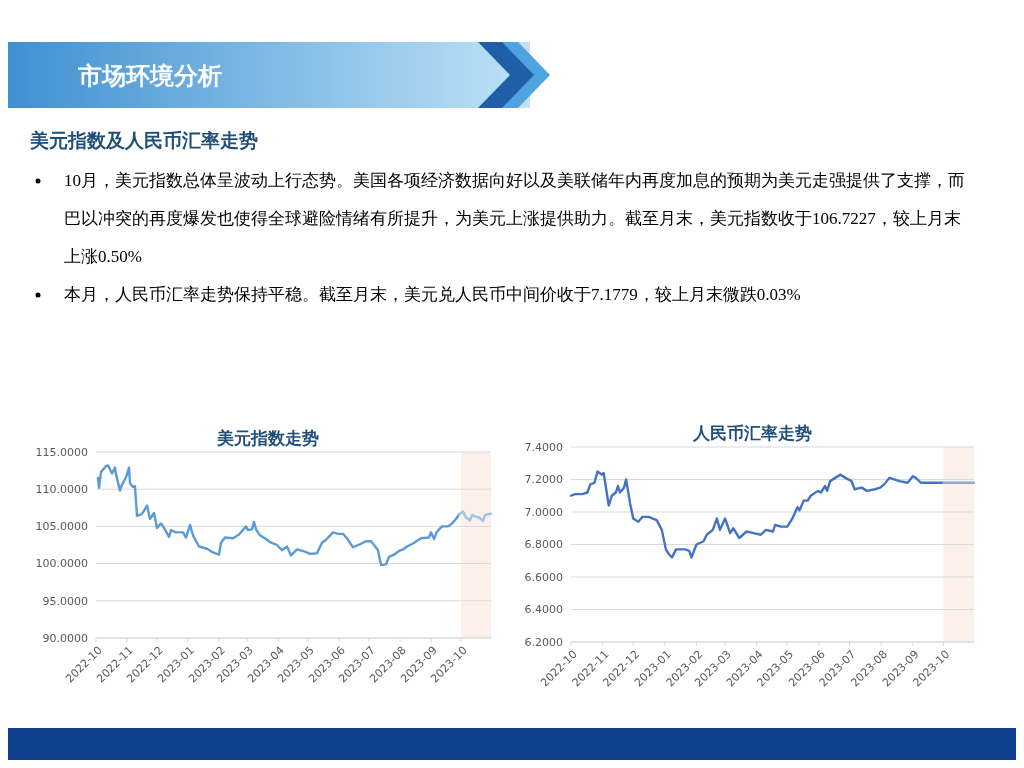 The height and width of the screenshot is (768, 1024). What do you see at coordinates (543, 577) in the screenshot?
I see `y-tick-label: 6.6000` at bounding box center [543, 577].